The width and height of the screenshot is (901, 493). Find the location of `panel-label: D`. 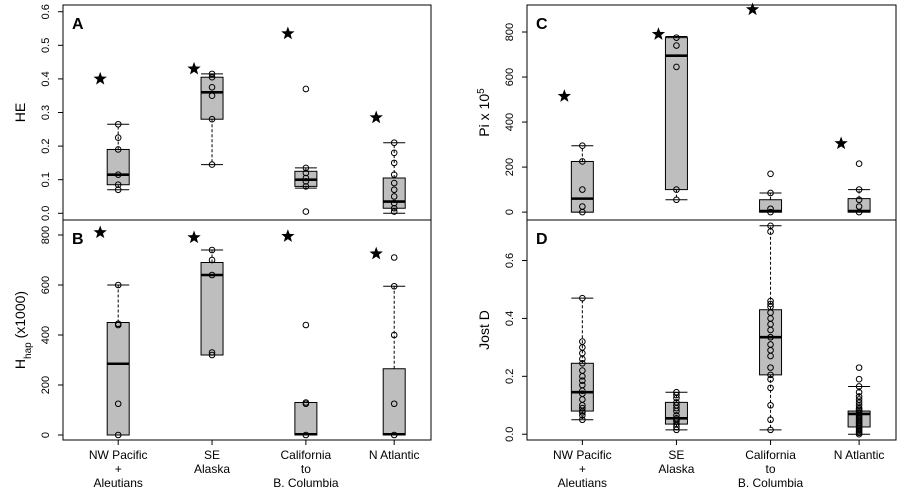

panel-label: D is located at coordinates (542, 239).